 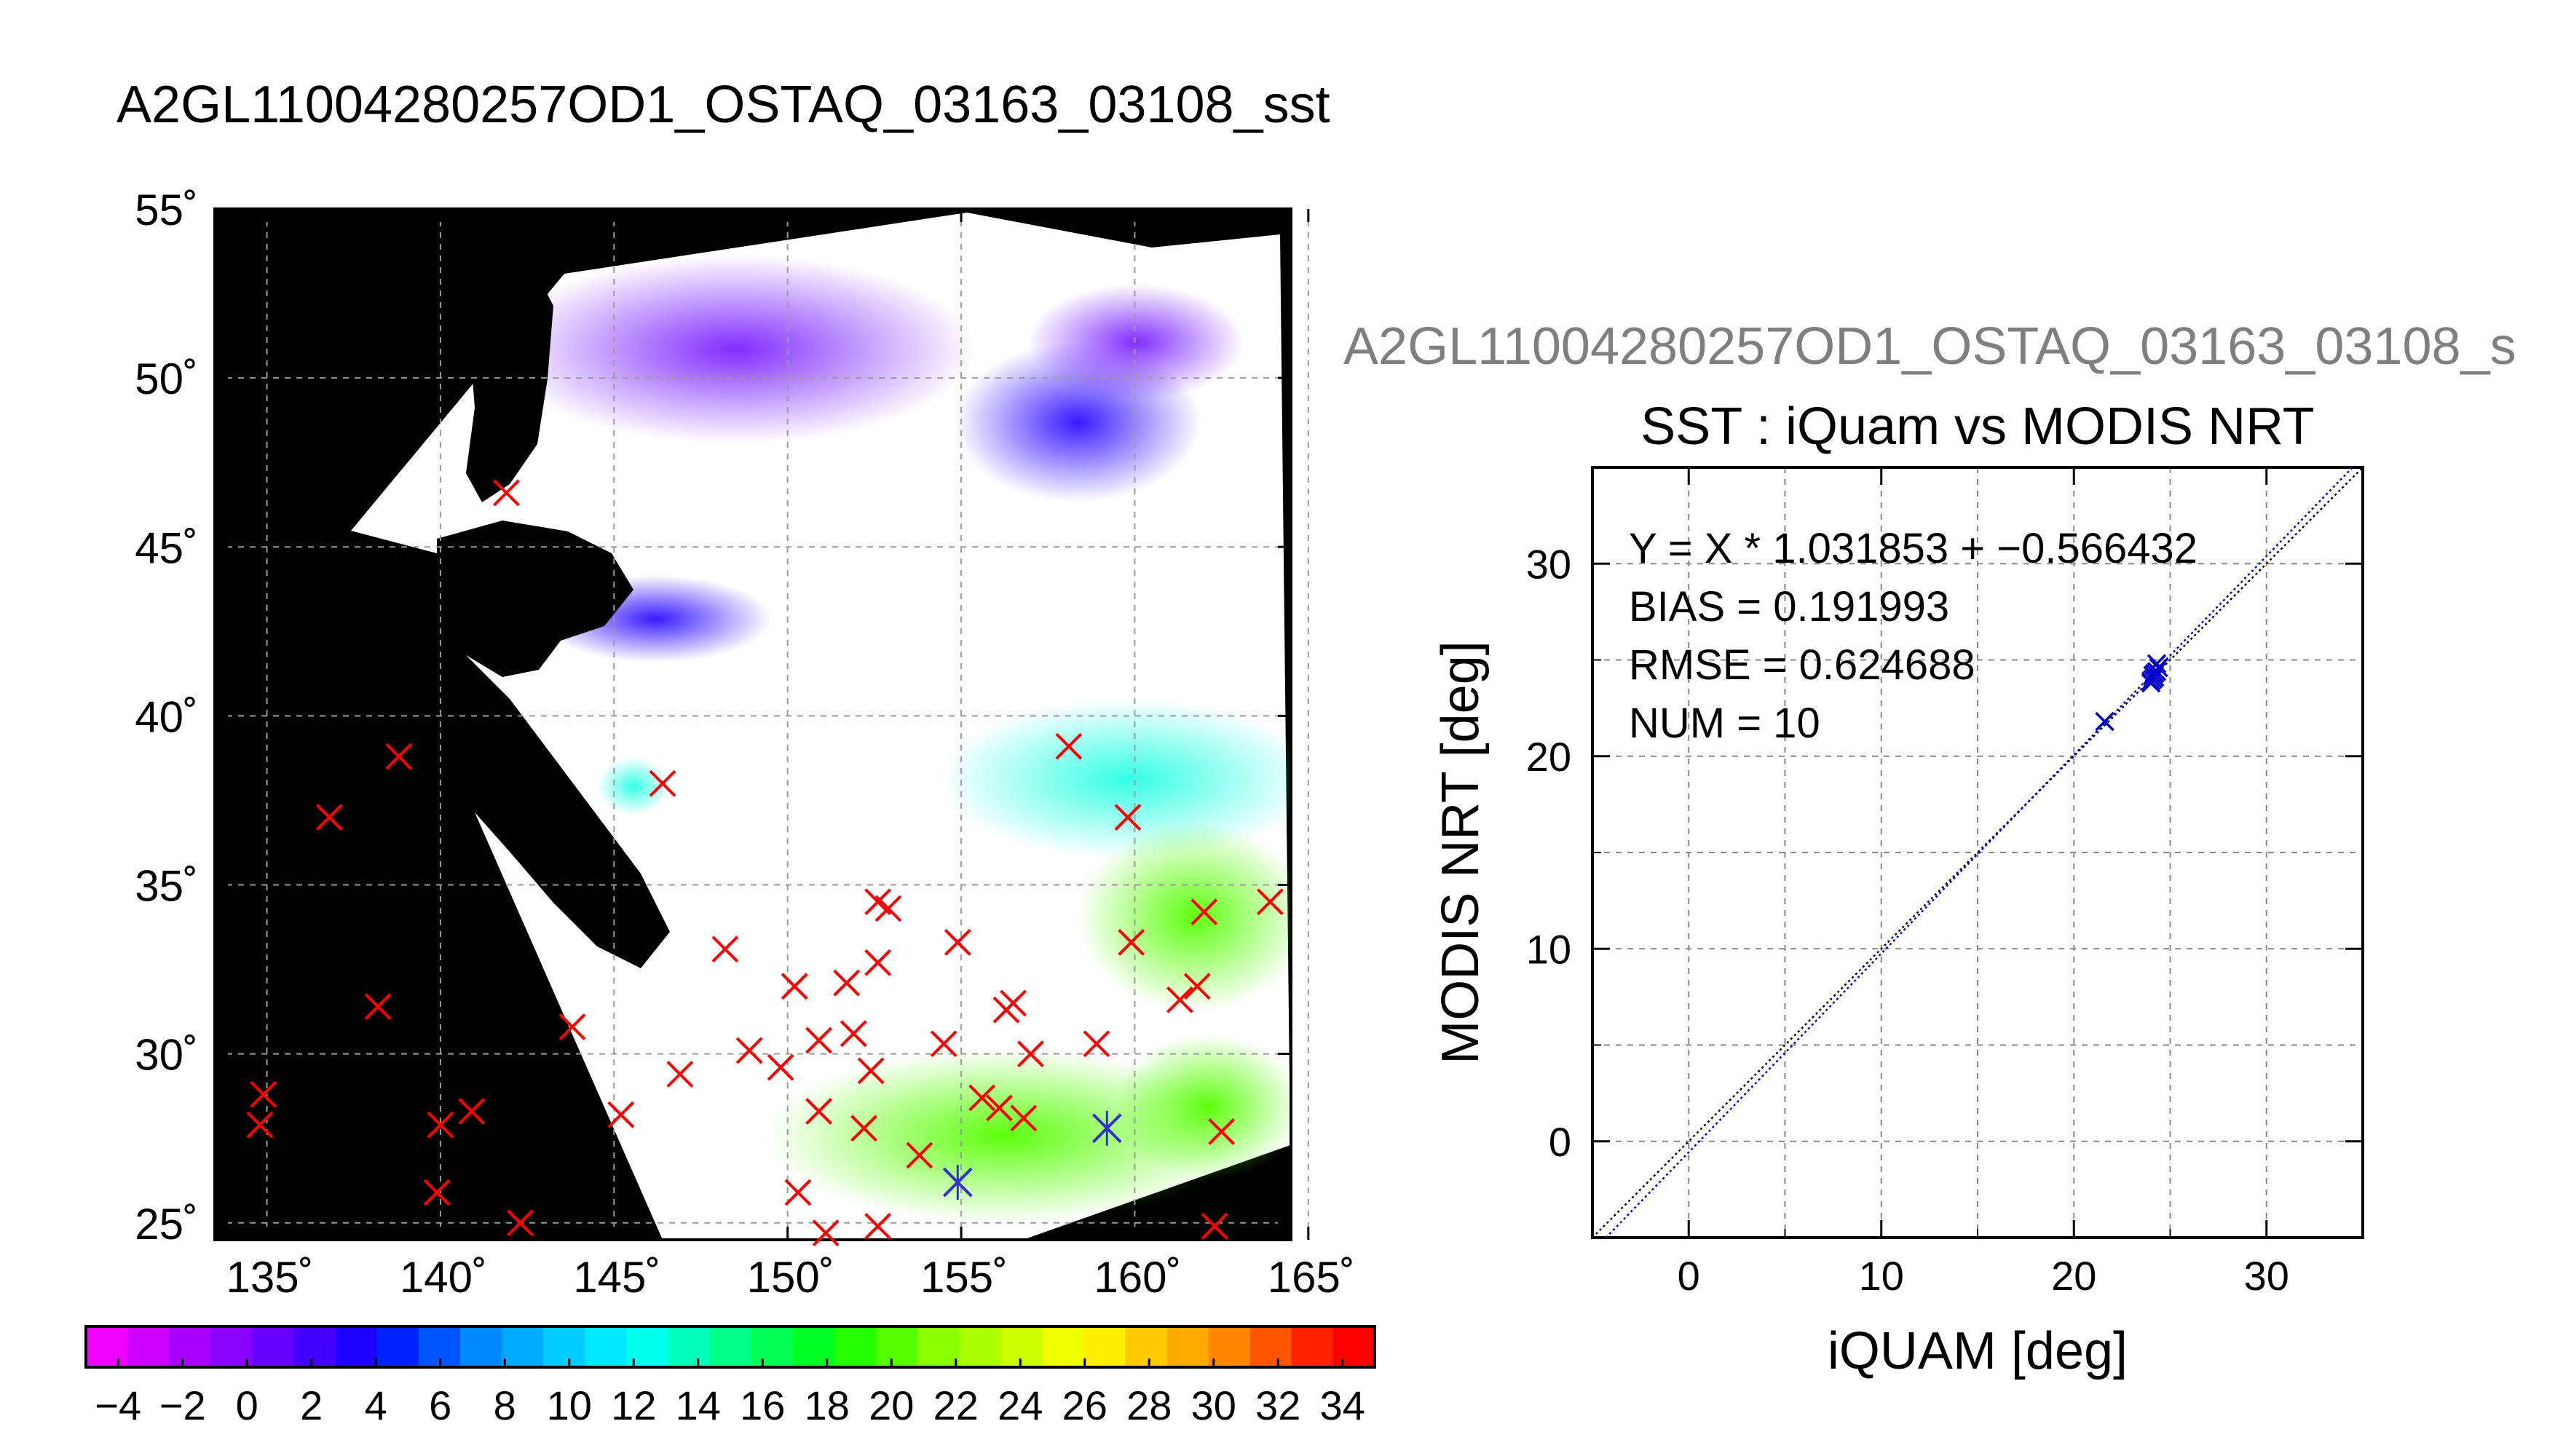 What do you see at coordinates (1213, 1405) in the screenshot?
I see `colorbar-label: 30` at bounding box center [1213, 1405].